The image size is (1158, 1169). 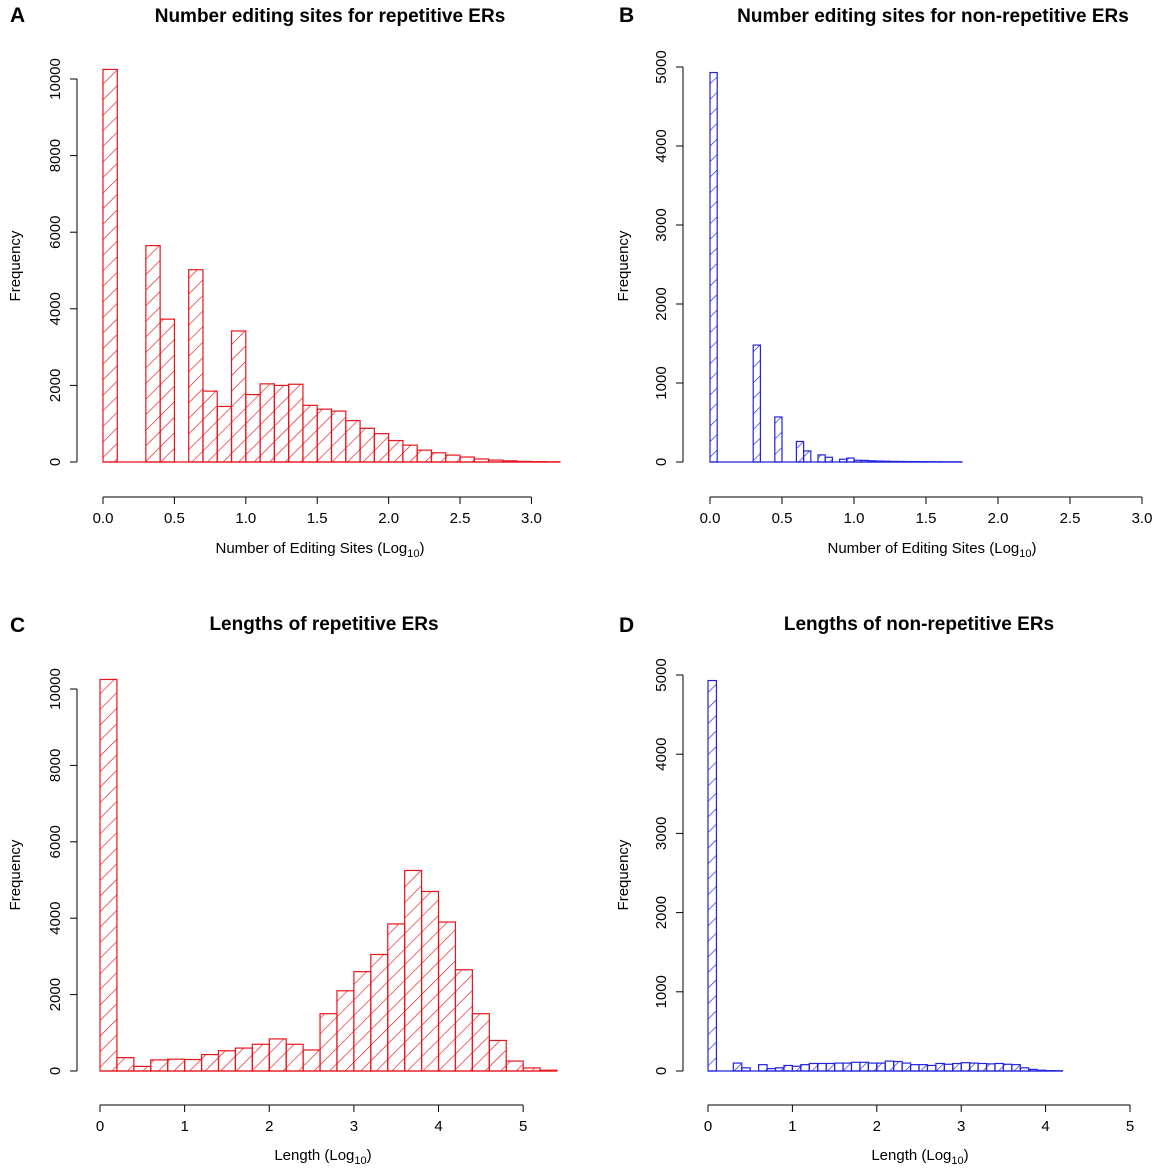 What do you see at coordinates (322, 1157) in the screenshot?
I see `x-axis-label: Length (Log10)` at bounding box center [322, 1157].